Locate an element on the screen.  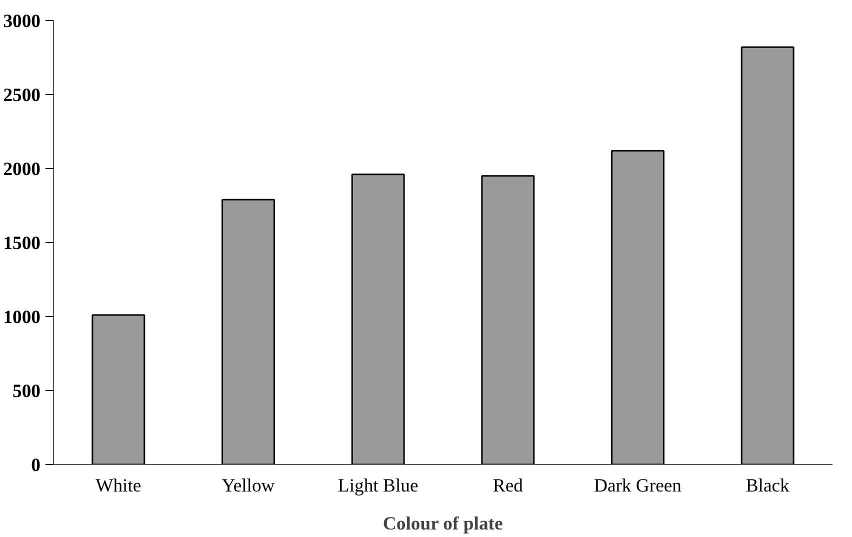
y-tick-label: 3000 is located at coordinates (21, 21).